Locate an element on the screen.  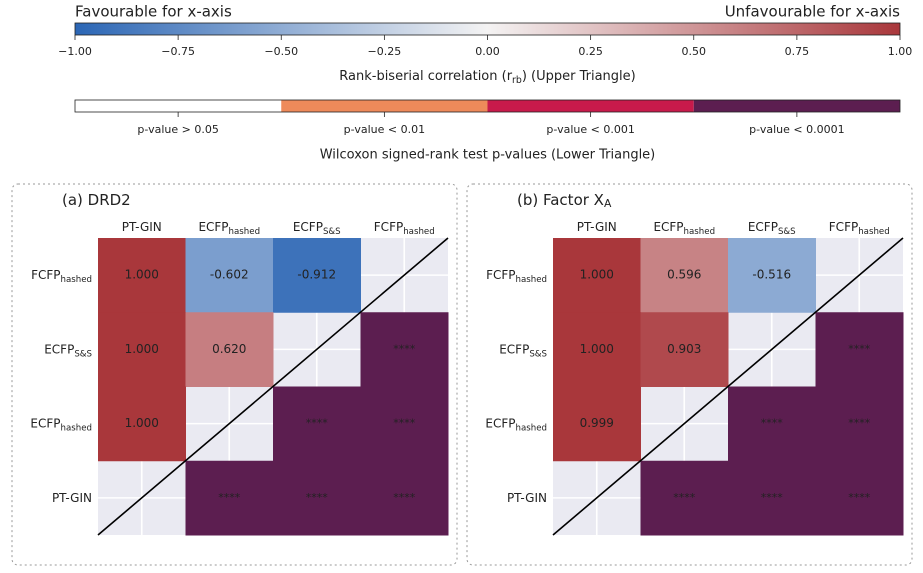
cell-label: 0.999 is located at coordinates (597, 423).